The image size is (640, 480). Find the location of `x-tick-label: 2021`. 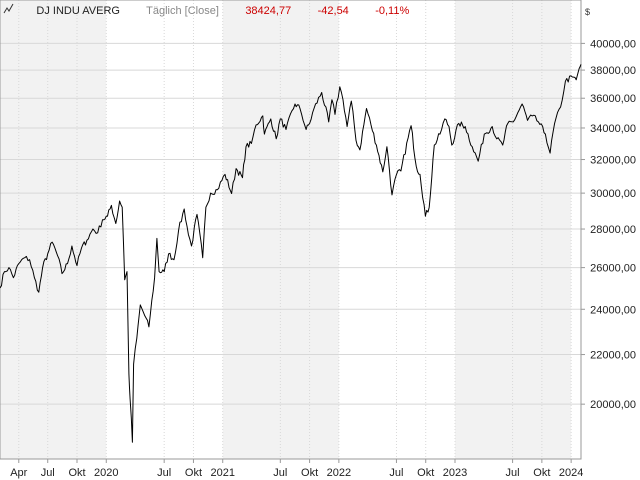

x-tick-label: 2021 is located at coordinates (222, 473).